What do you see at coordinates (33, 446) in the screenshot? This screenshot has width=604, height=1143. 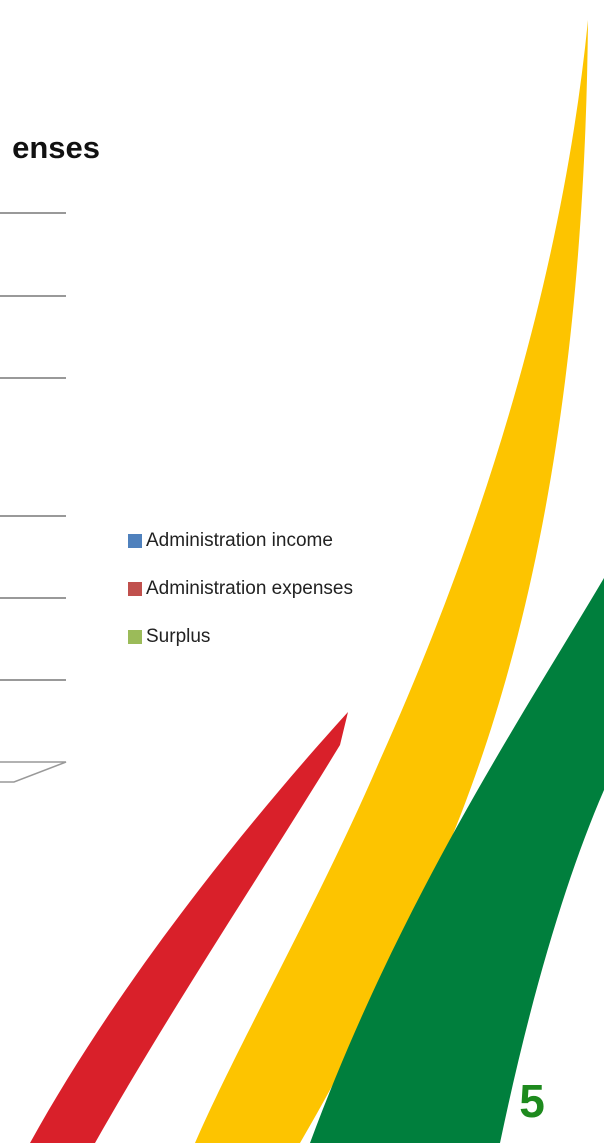 I see `grid` at bounding box center [33, 446].